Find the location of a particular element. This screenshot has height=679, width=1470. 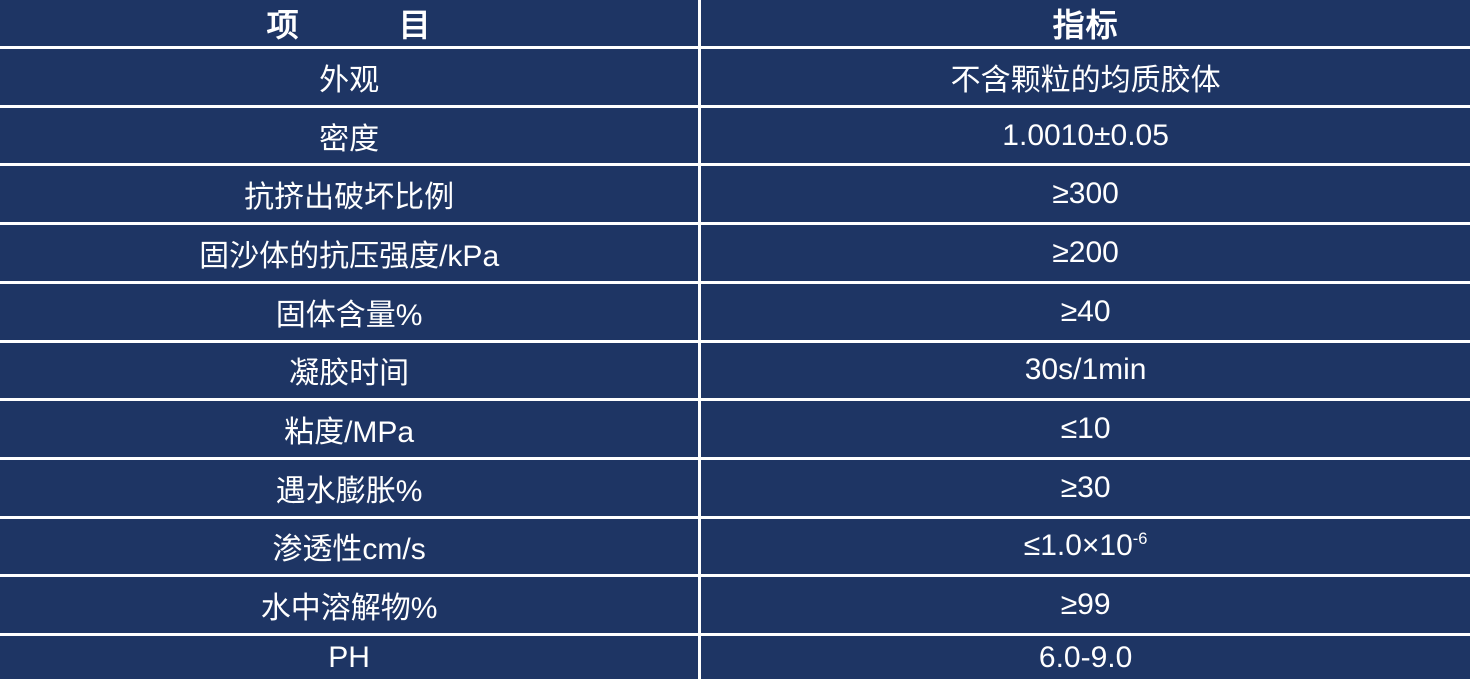

value-cell: 30s/1min is located at coordinates (1084, 370).